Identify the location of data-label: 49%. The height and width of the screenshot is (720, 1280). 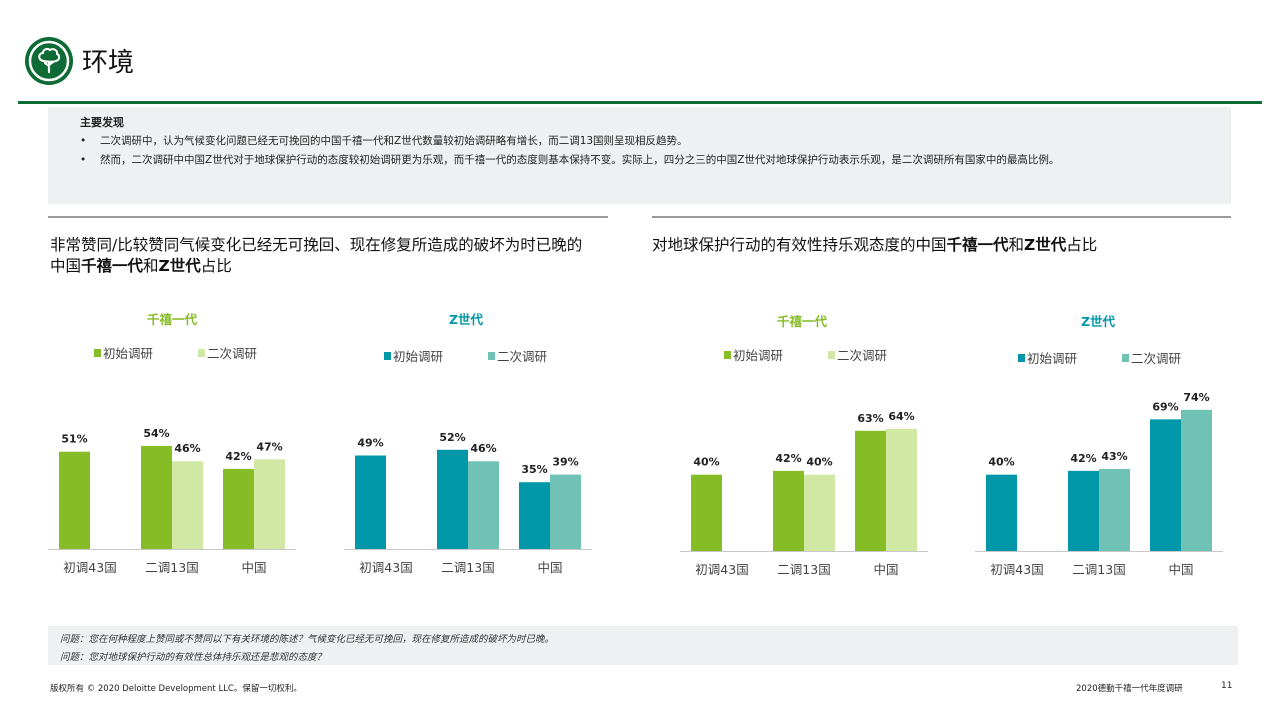
(370, 443).